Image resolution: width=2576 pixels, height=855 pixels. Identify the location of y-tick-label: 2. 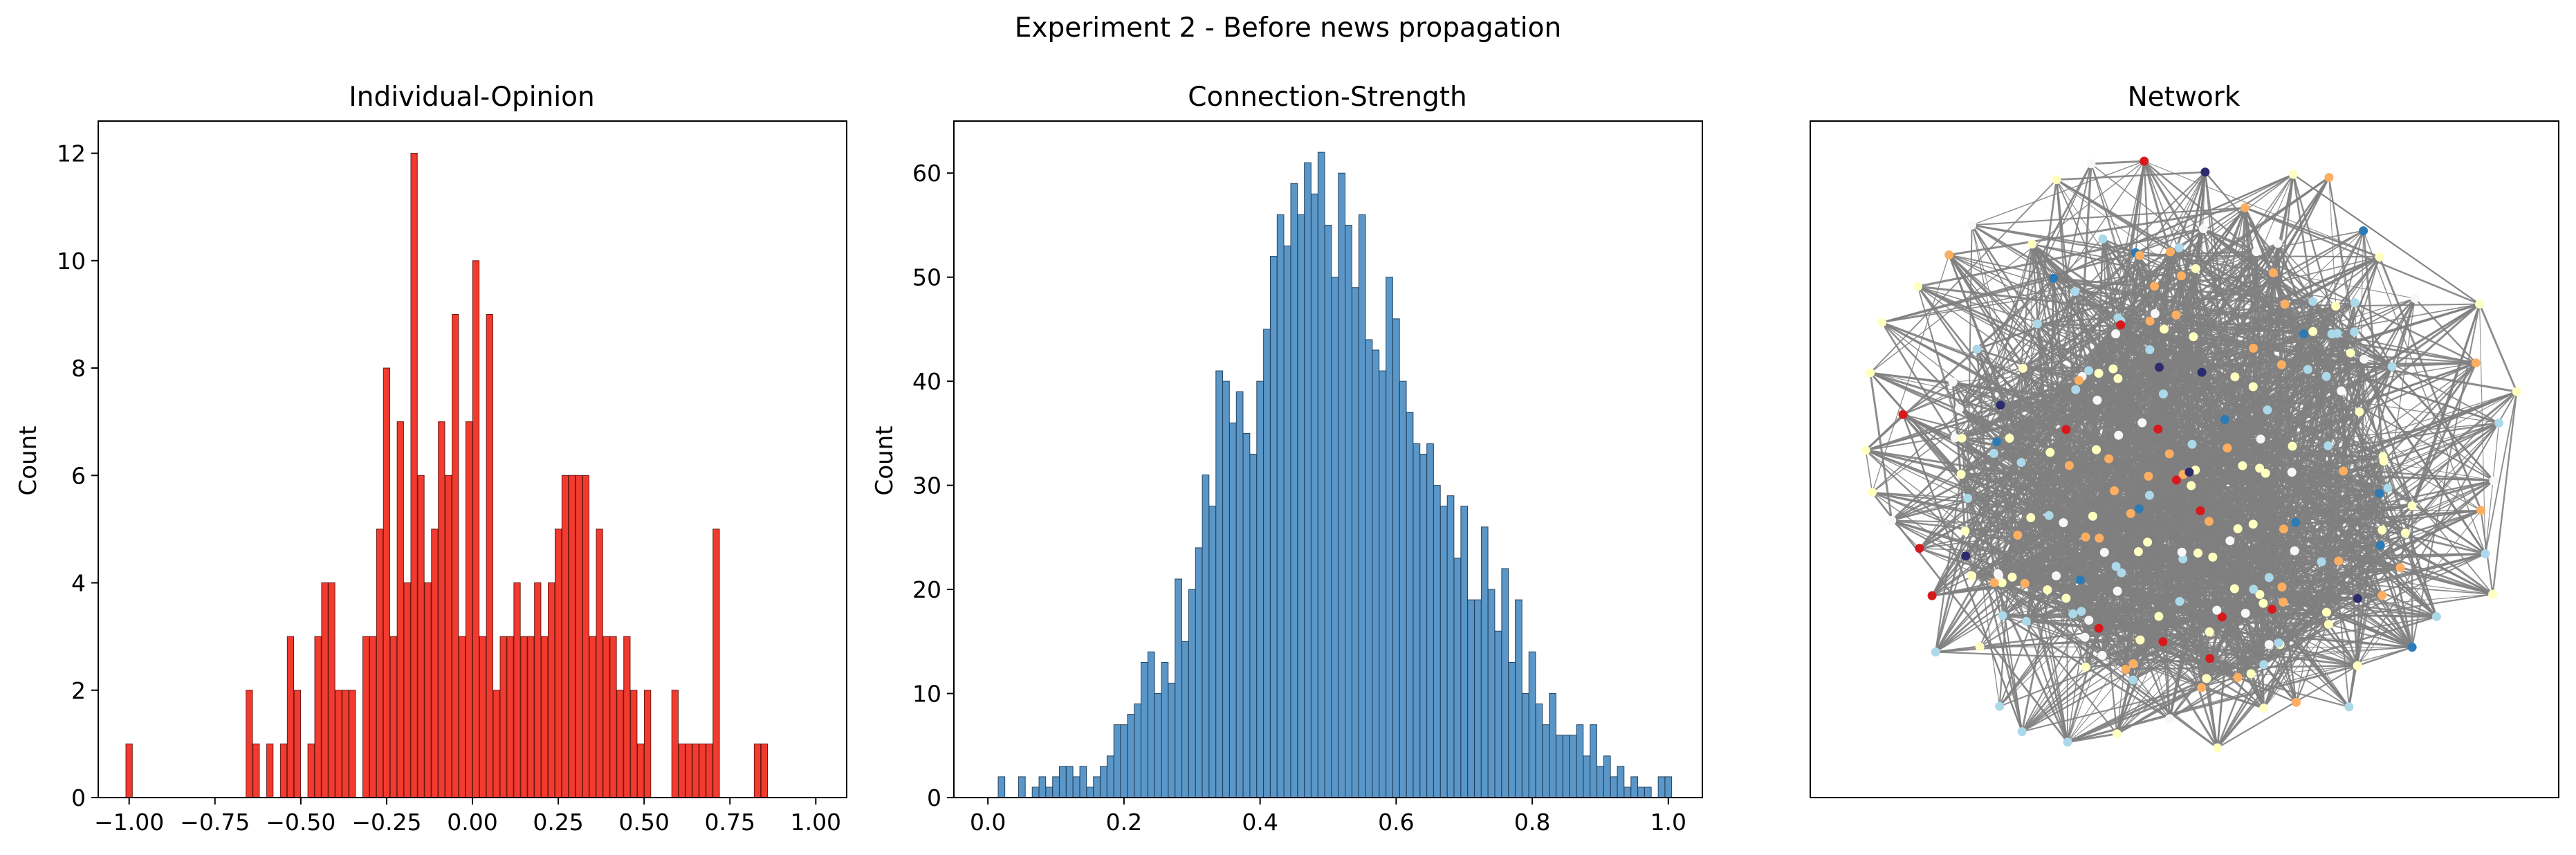
(78, 690).